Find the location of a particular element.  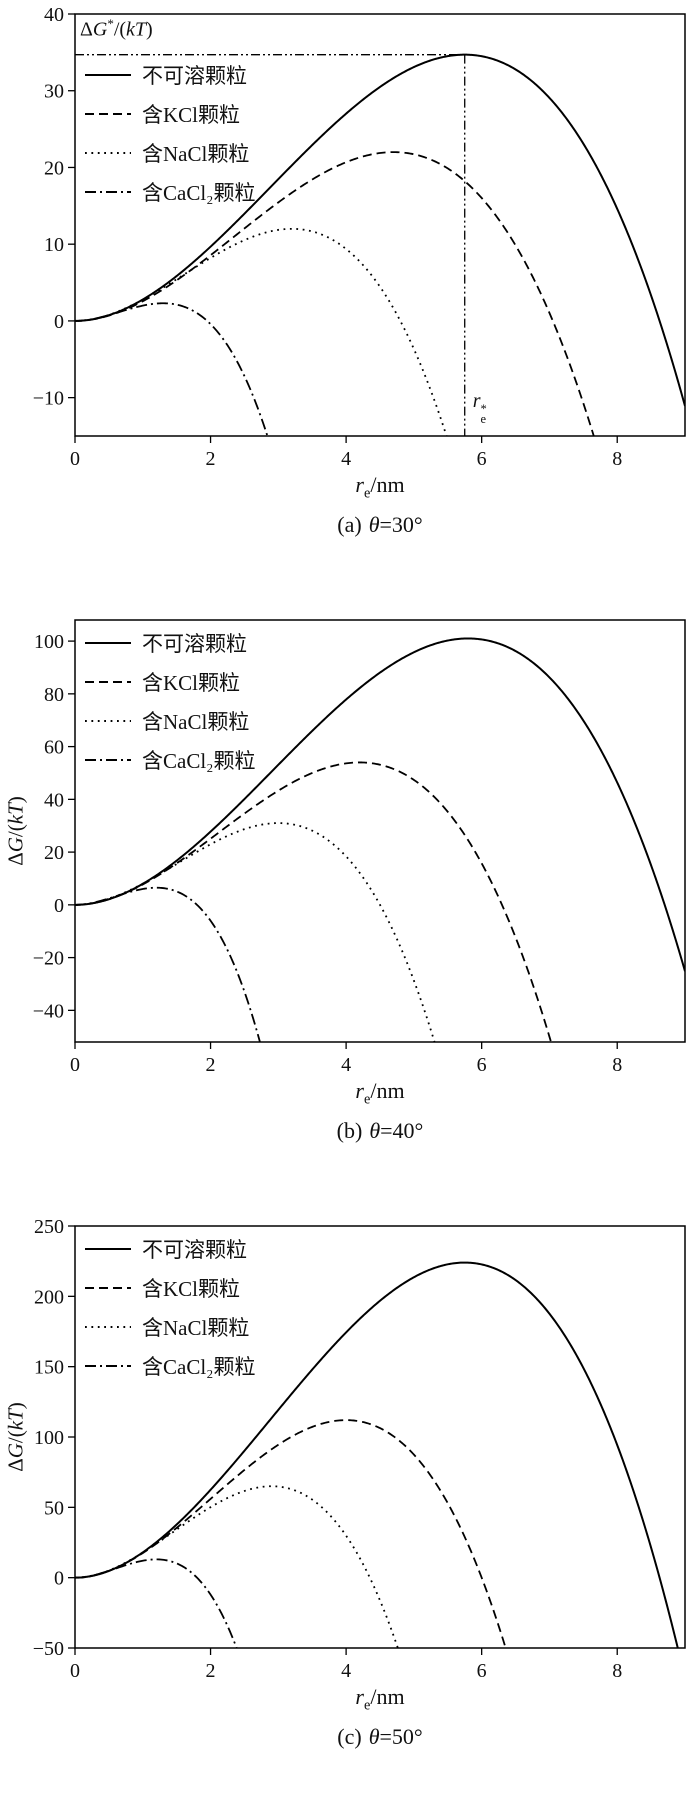

x-var: r is located at coordinates (359, 1696).